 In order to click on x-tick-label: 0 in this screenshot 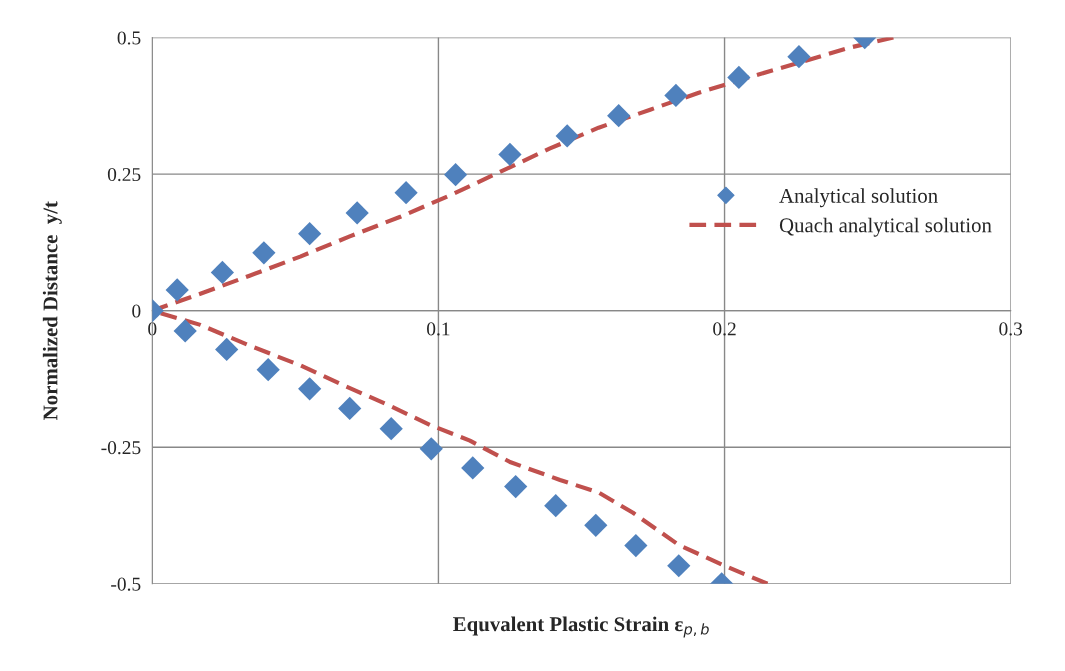, I will do `click(152, 329)`.